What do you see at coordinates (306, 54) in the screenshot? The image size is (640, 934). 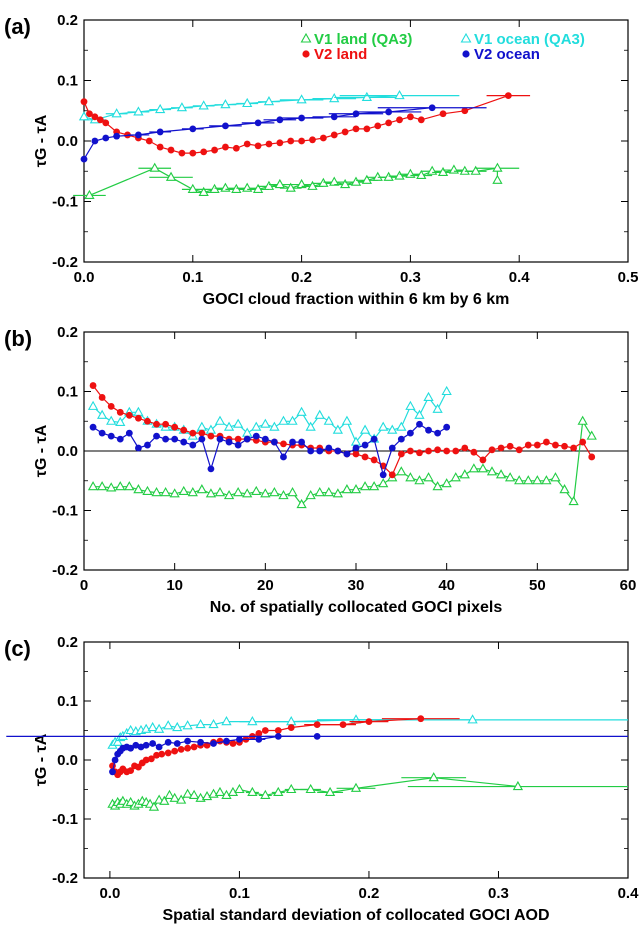 I see `legend-marker` at bounding box center [306, 54].